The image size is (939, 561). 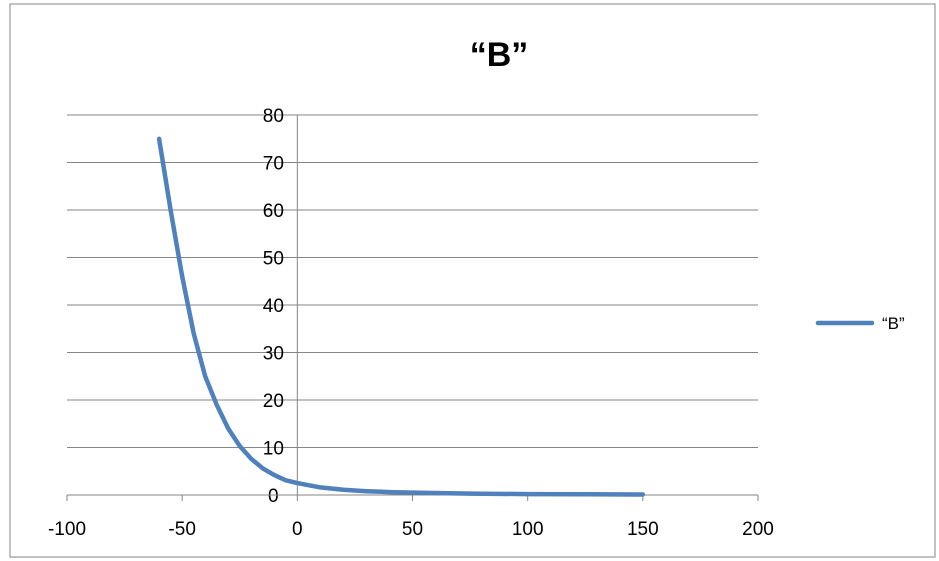 I want to click on x-tick-label: -50, so click(x=181, y=529).